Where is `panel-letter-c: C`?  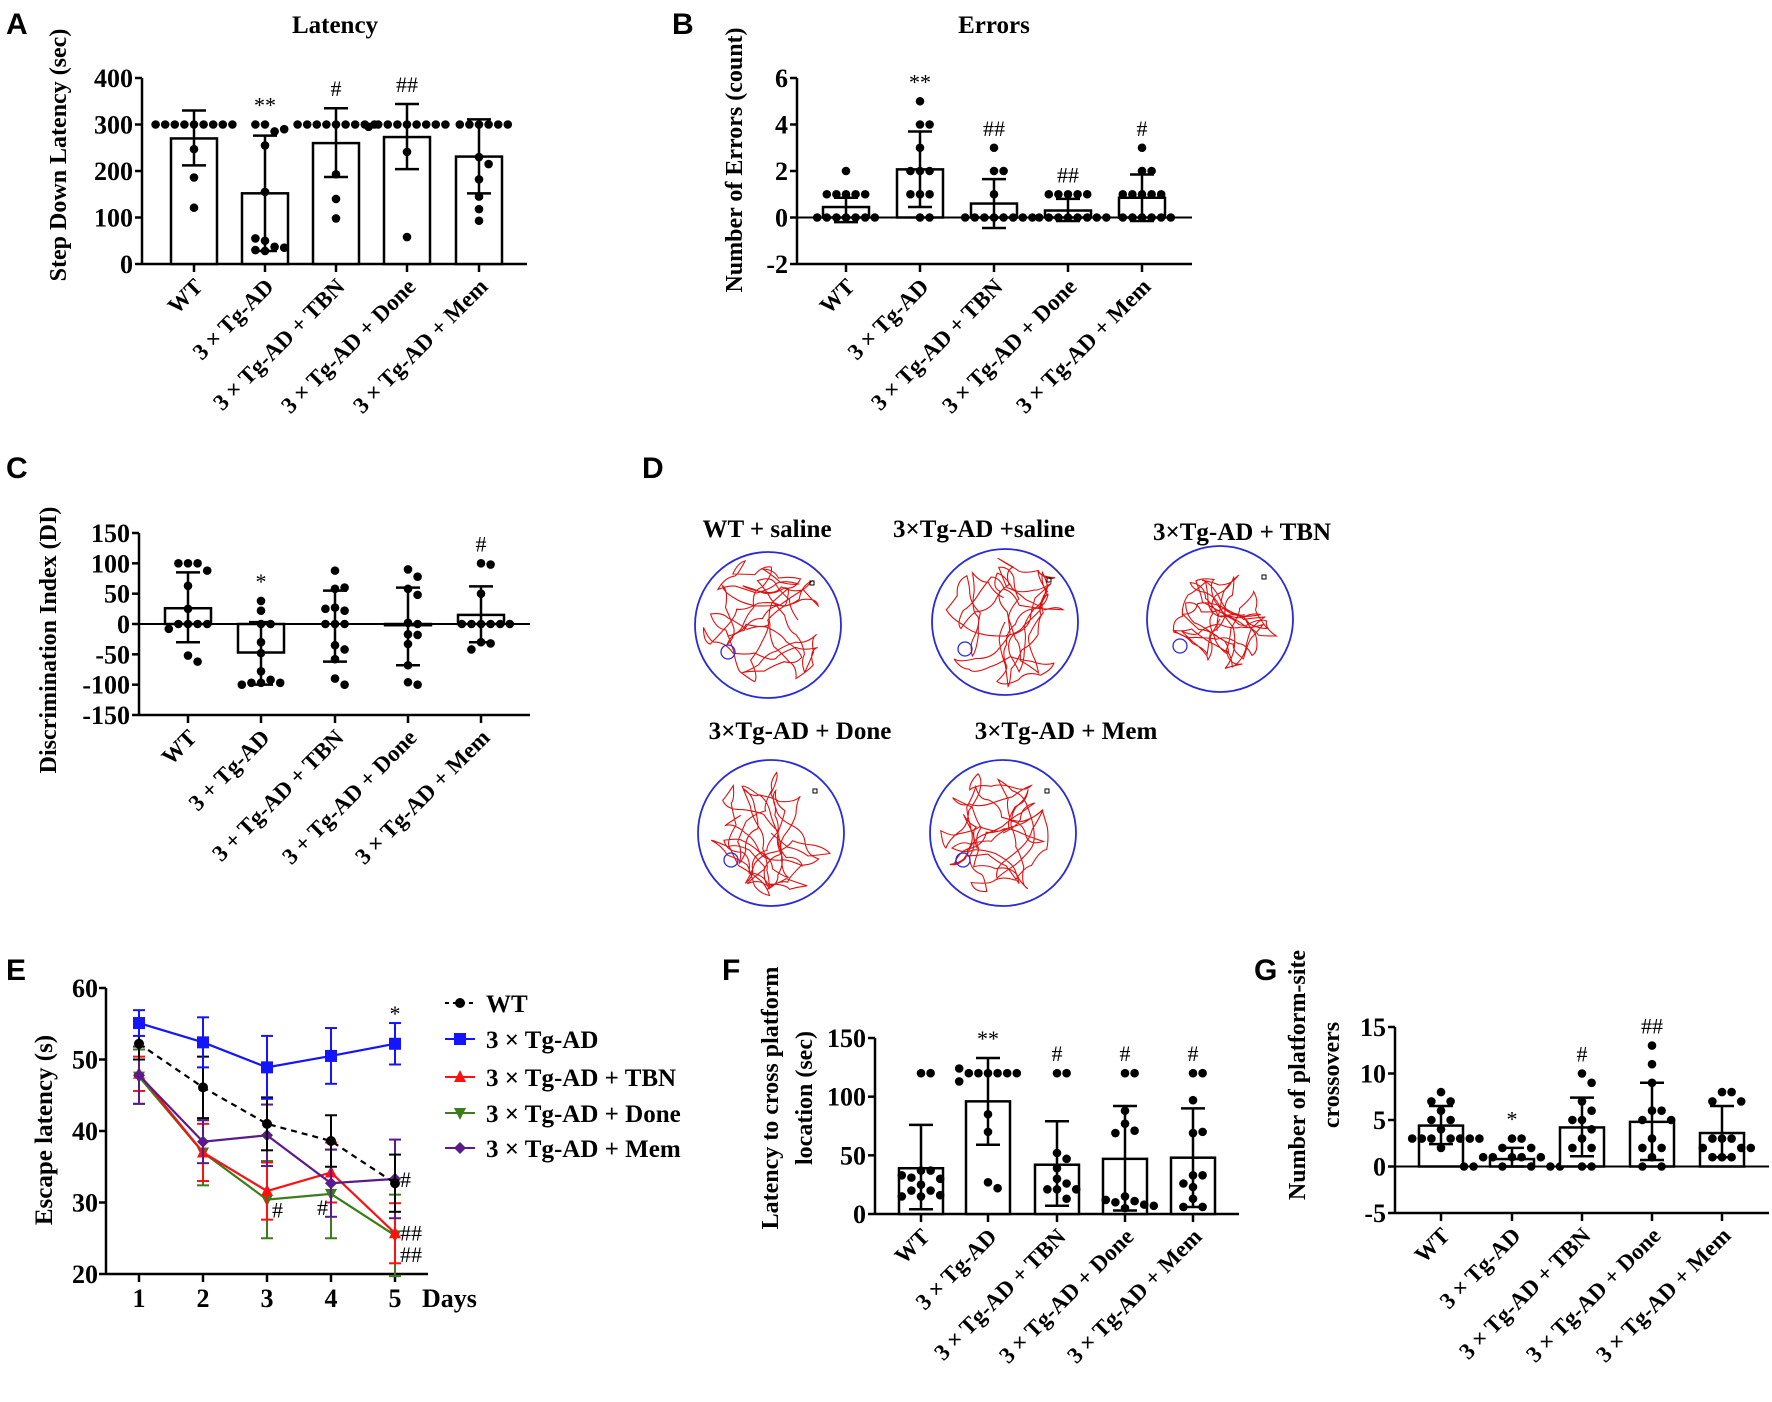
panel-letter-c: C is located at coordinates (17, 468).